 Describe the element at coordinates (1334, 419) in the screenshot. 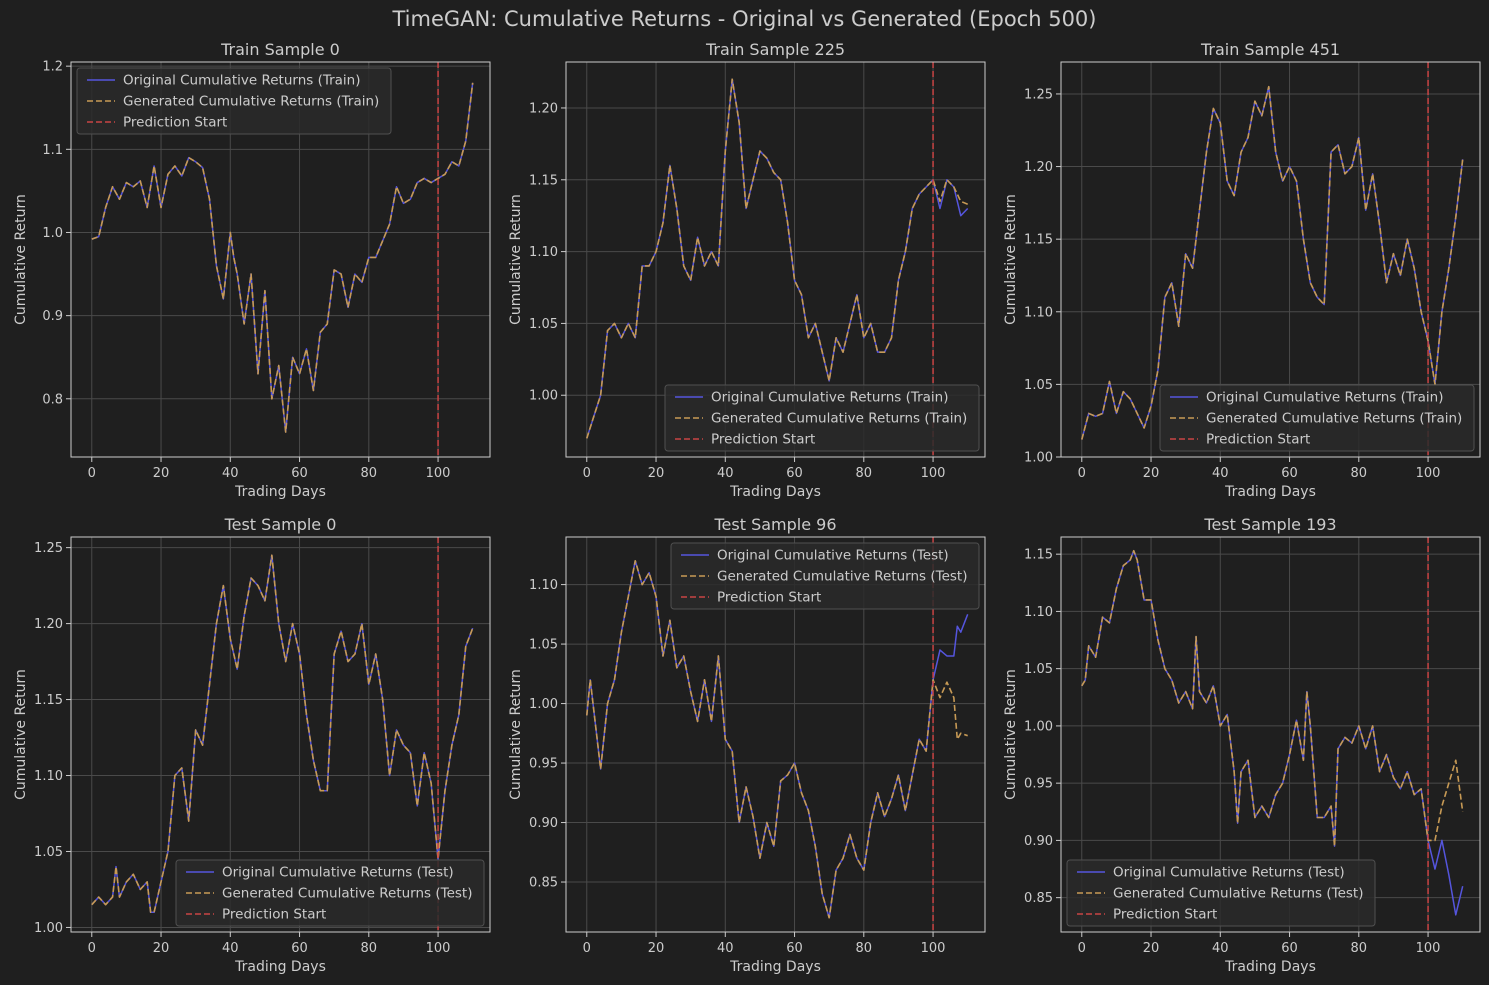

I see `legend-label: Generated Cumulative Returns (Train)` at that location.